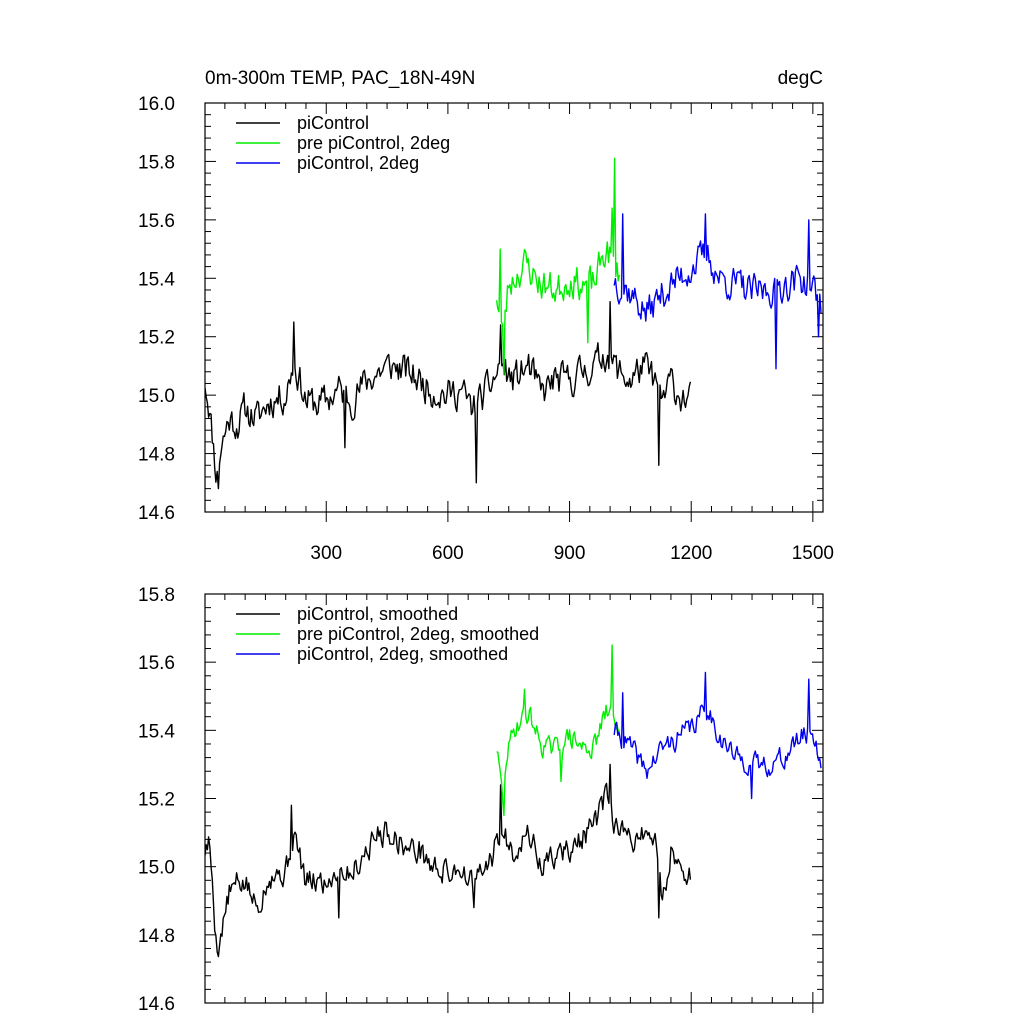 The image size is (1024, 1024). What do you see at coordinates (326, 553) in the screenshot?
I see `x-tick-label: 300` at bounding box center [326, 553].